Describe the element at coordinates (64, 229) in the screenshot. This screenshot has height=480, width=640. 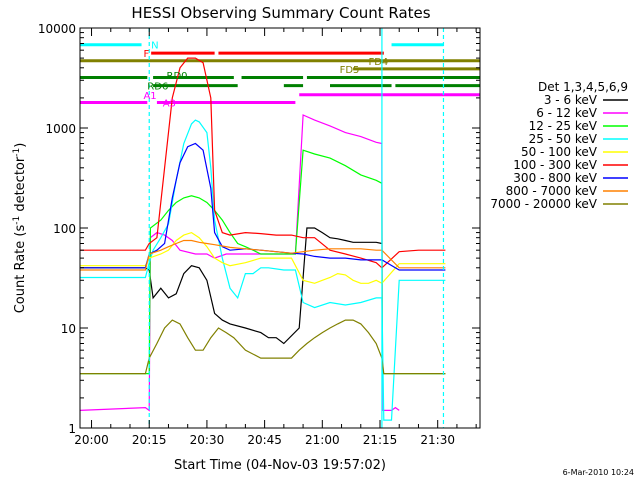
I see `y-tick-label: 100` at that location.